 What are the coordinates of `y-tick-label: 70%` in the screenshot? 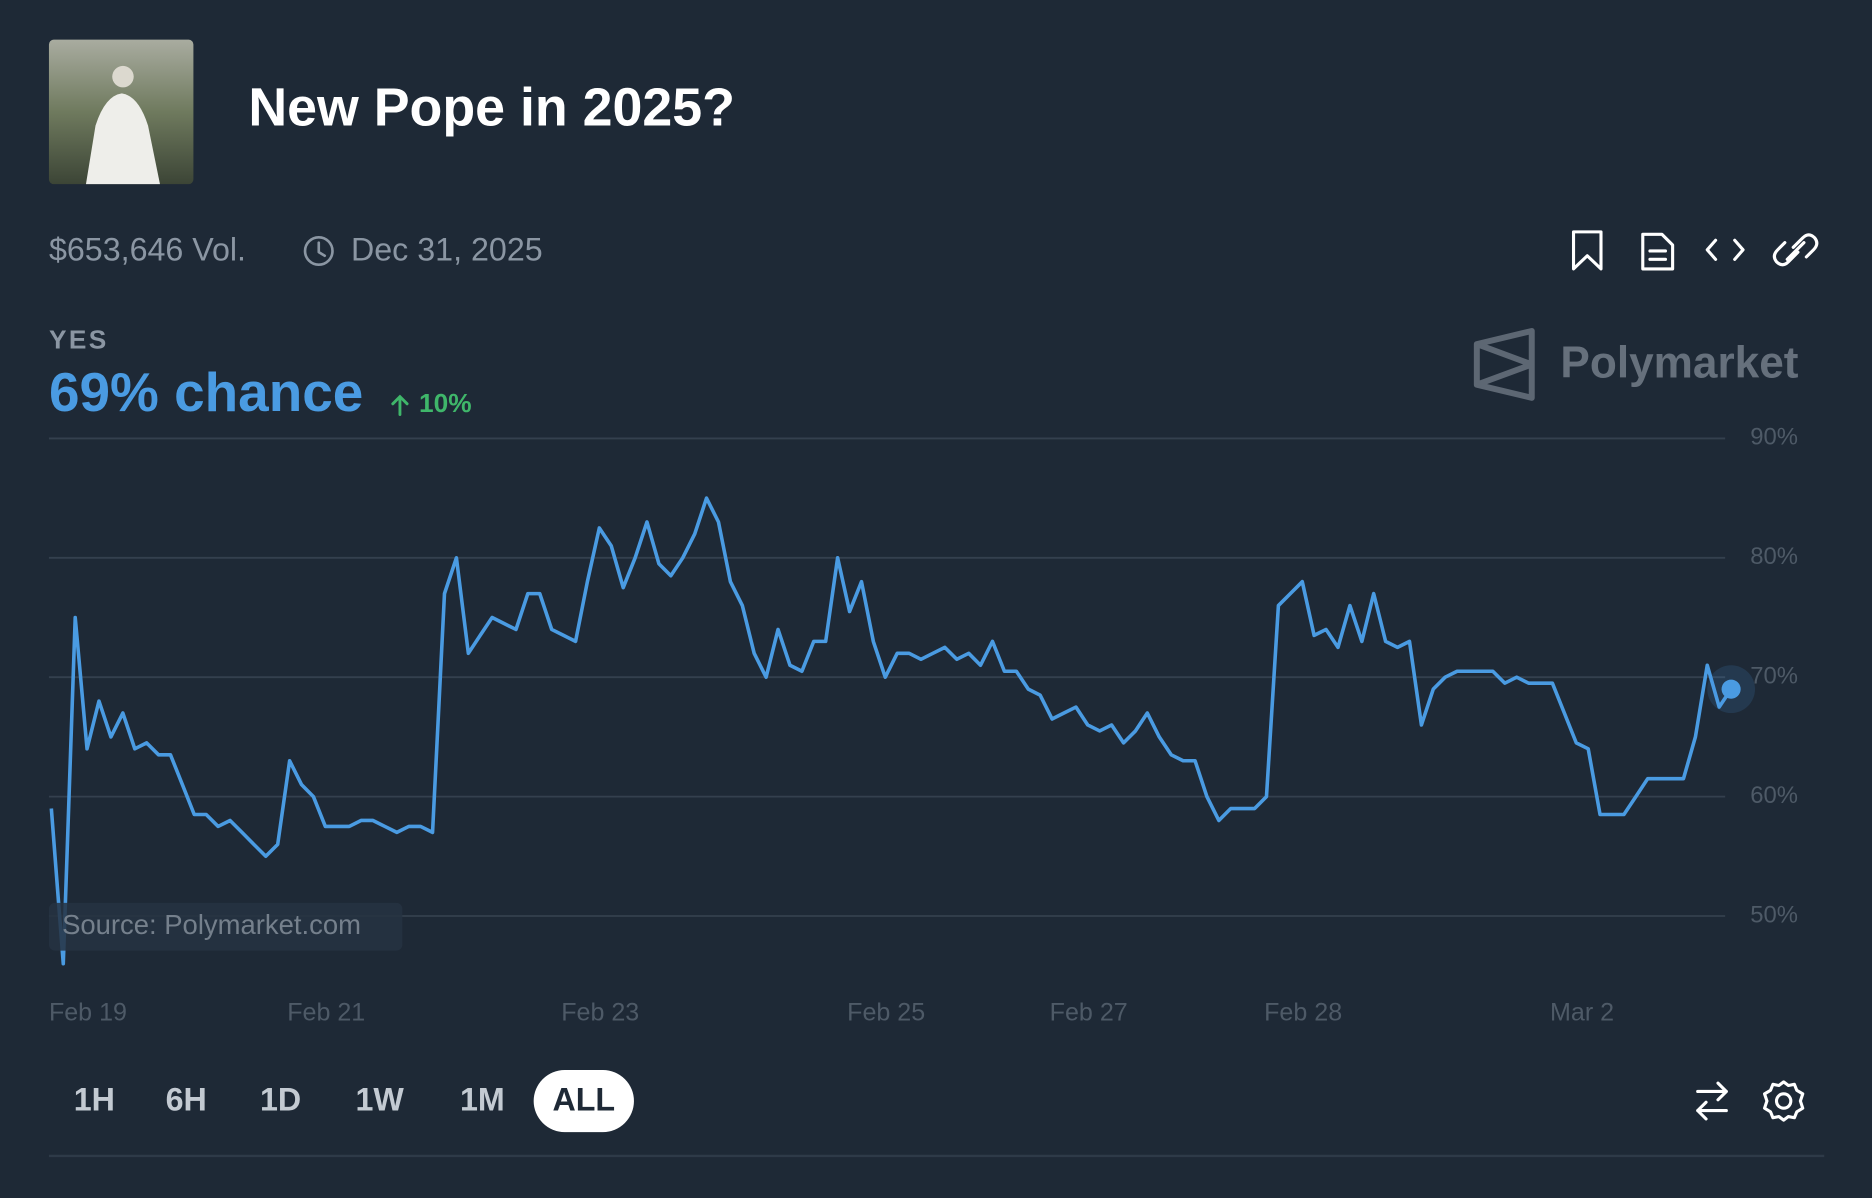 It's located at (1774, 676).